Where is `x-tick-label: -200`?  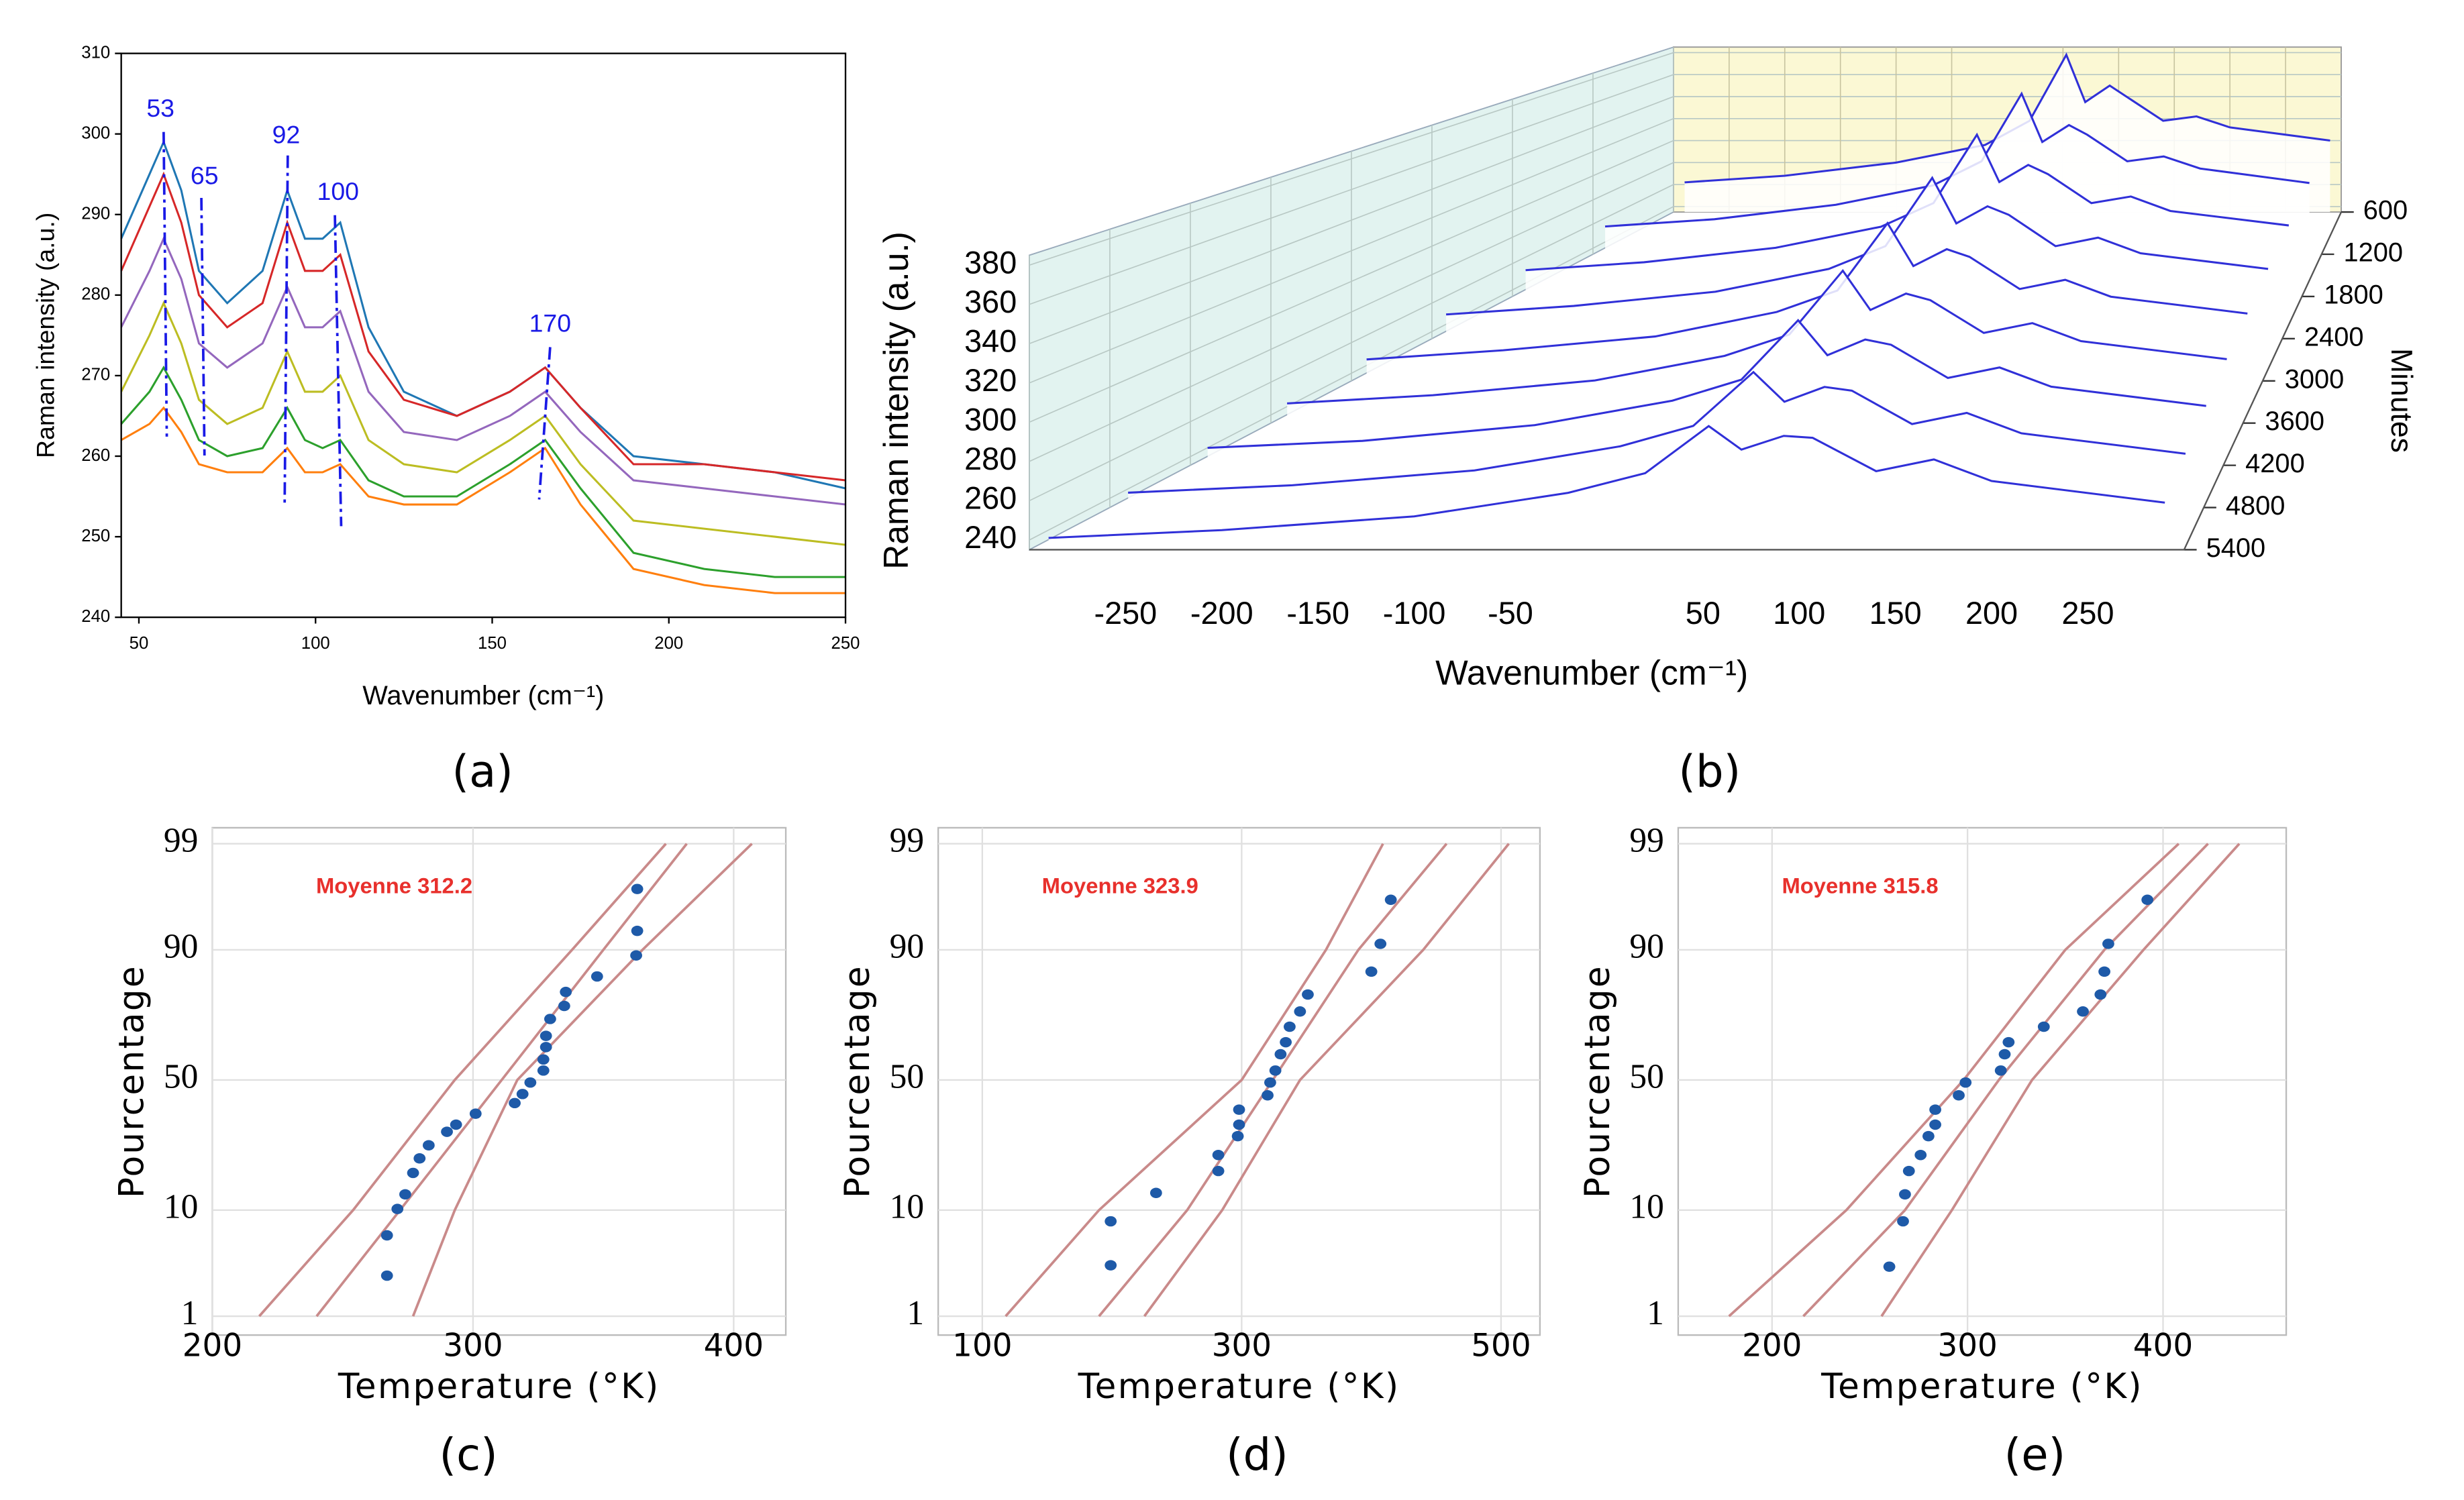 x-tick-label: -200 is located at coordinates (1221, 613).